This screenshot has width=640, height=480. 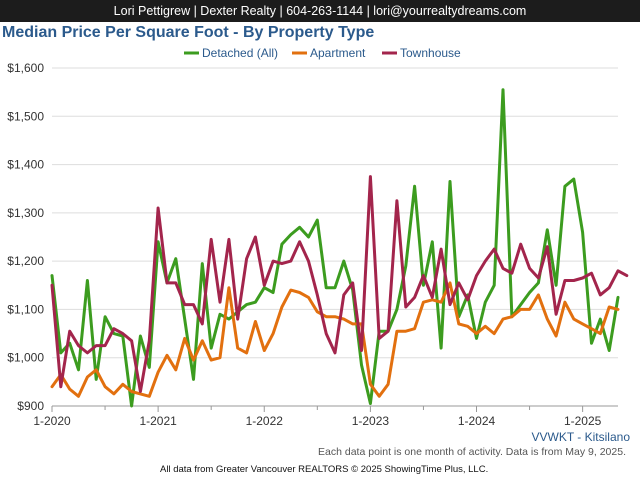 I want to click on x-tick-label: 1-2020, so click(x=52, y=421).